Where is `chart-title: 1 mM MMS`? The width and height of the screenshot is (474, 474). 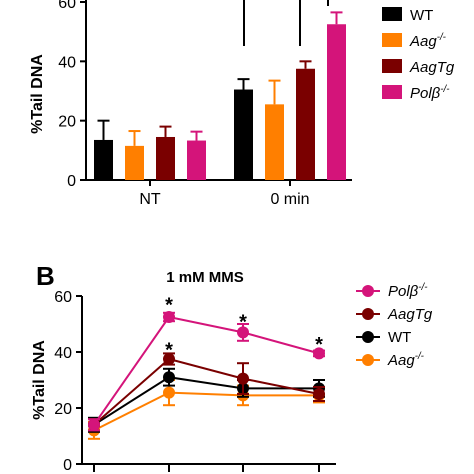
chart-title: 1 mM MMS is located at coordinates (205, 277).